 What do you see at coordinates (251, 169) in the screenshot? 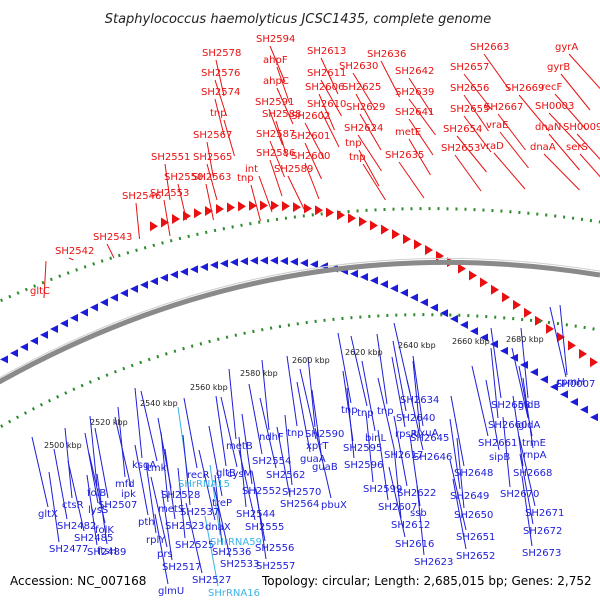
I see `forward-gene-label: int` at bounding box center [251, 169].